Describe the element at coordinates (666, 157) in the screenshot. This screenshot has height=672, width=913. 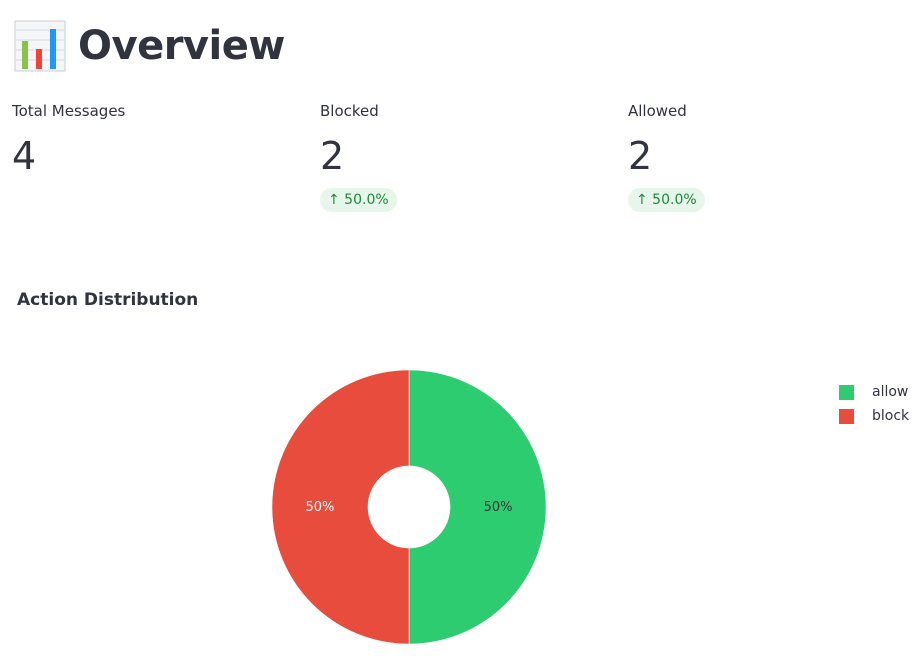
I see `metric-allowed: Allowed 2 ↑ 50.0%` at that location.